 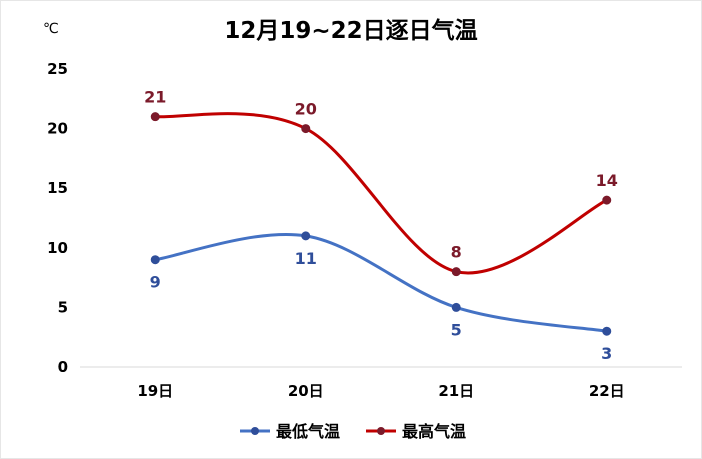 I want to click on x-tick-label: 19日, so click(x=155, y=391).